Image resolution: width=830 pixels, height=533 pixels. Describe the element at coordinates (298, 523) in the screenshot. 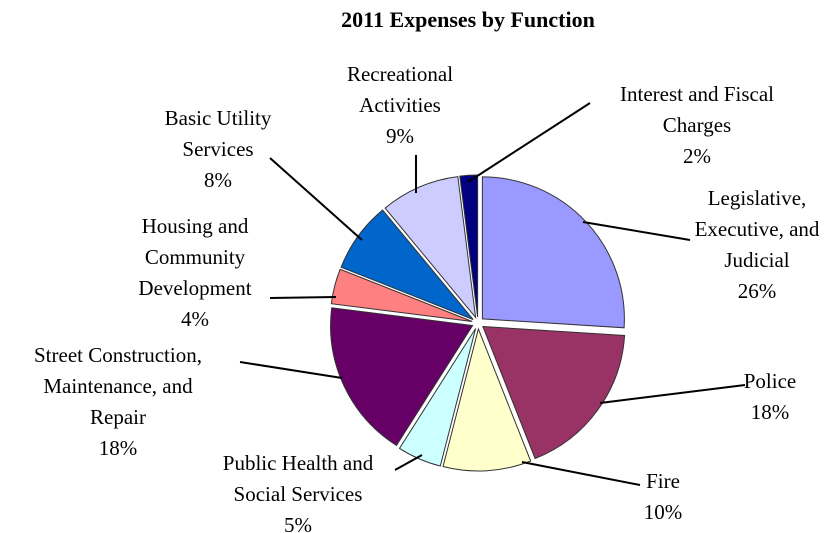

I see `value-label: 5%` at that location.